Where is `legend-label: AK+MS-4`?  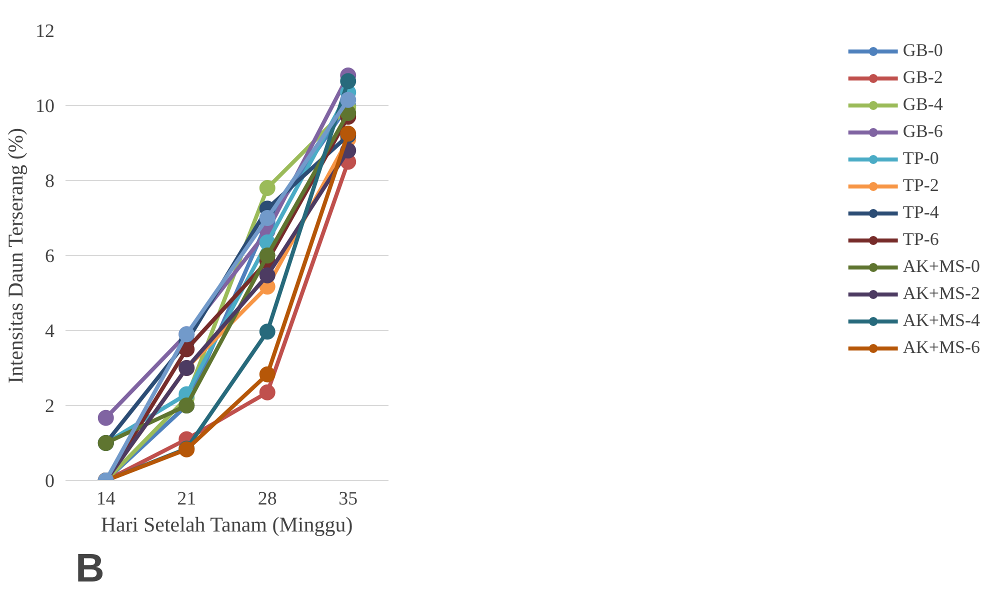 legend-label: AK+MS-4 is located at coordinates (941, 320).